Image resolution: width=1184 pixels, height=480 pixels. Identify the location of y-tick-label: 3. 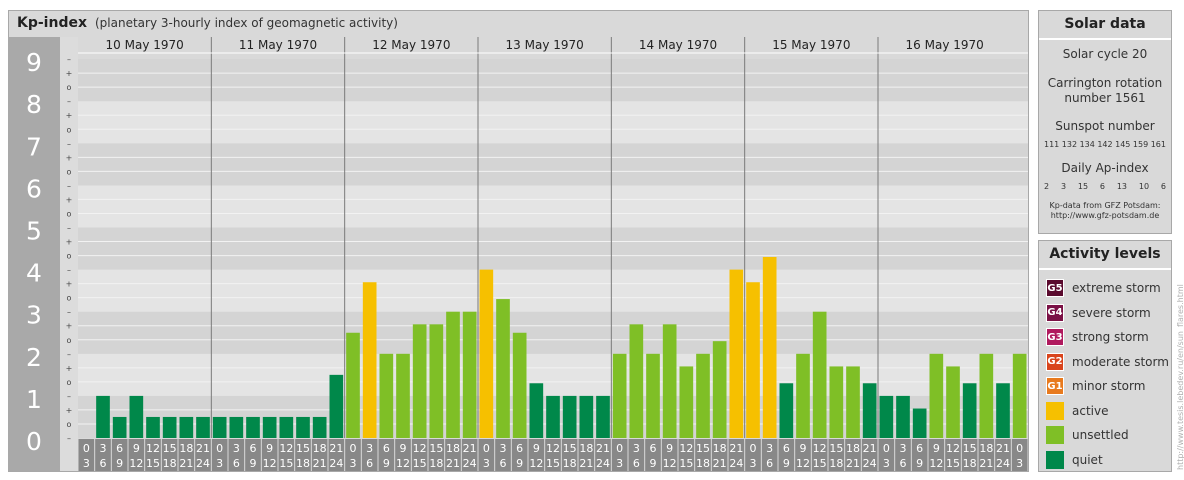
(34, 315).